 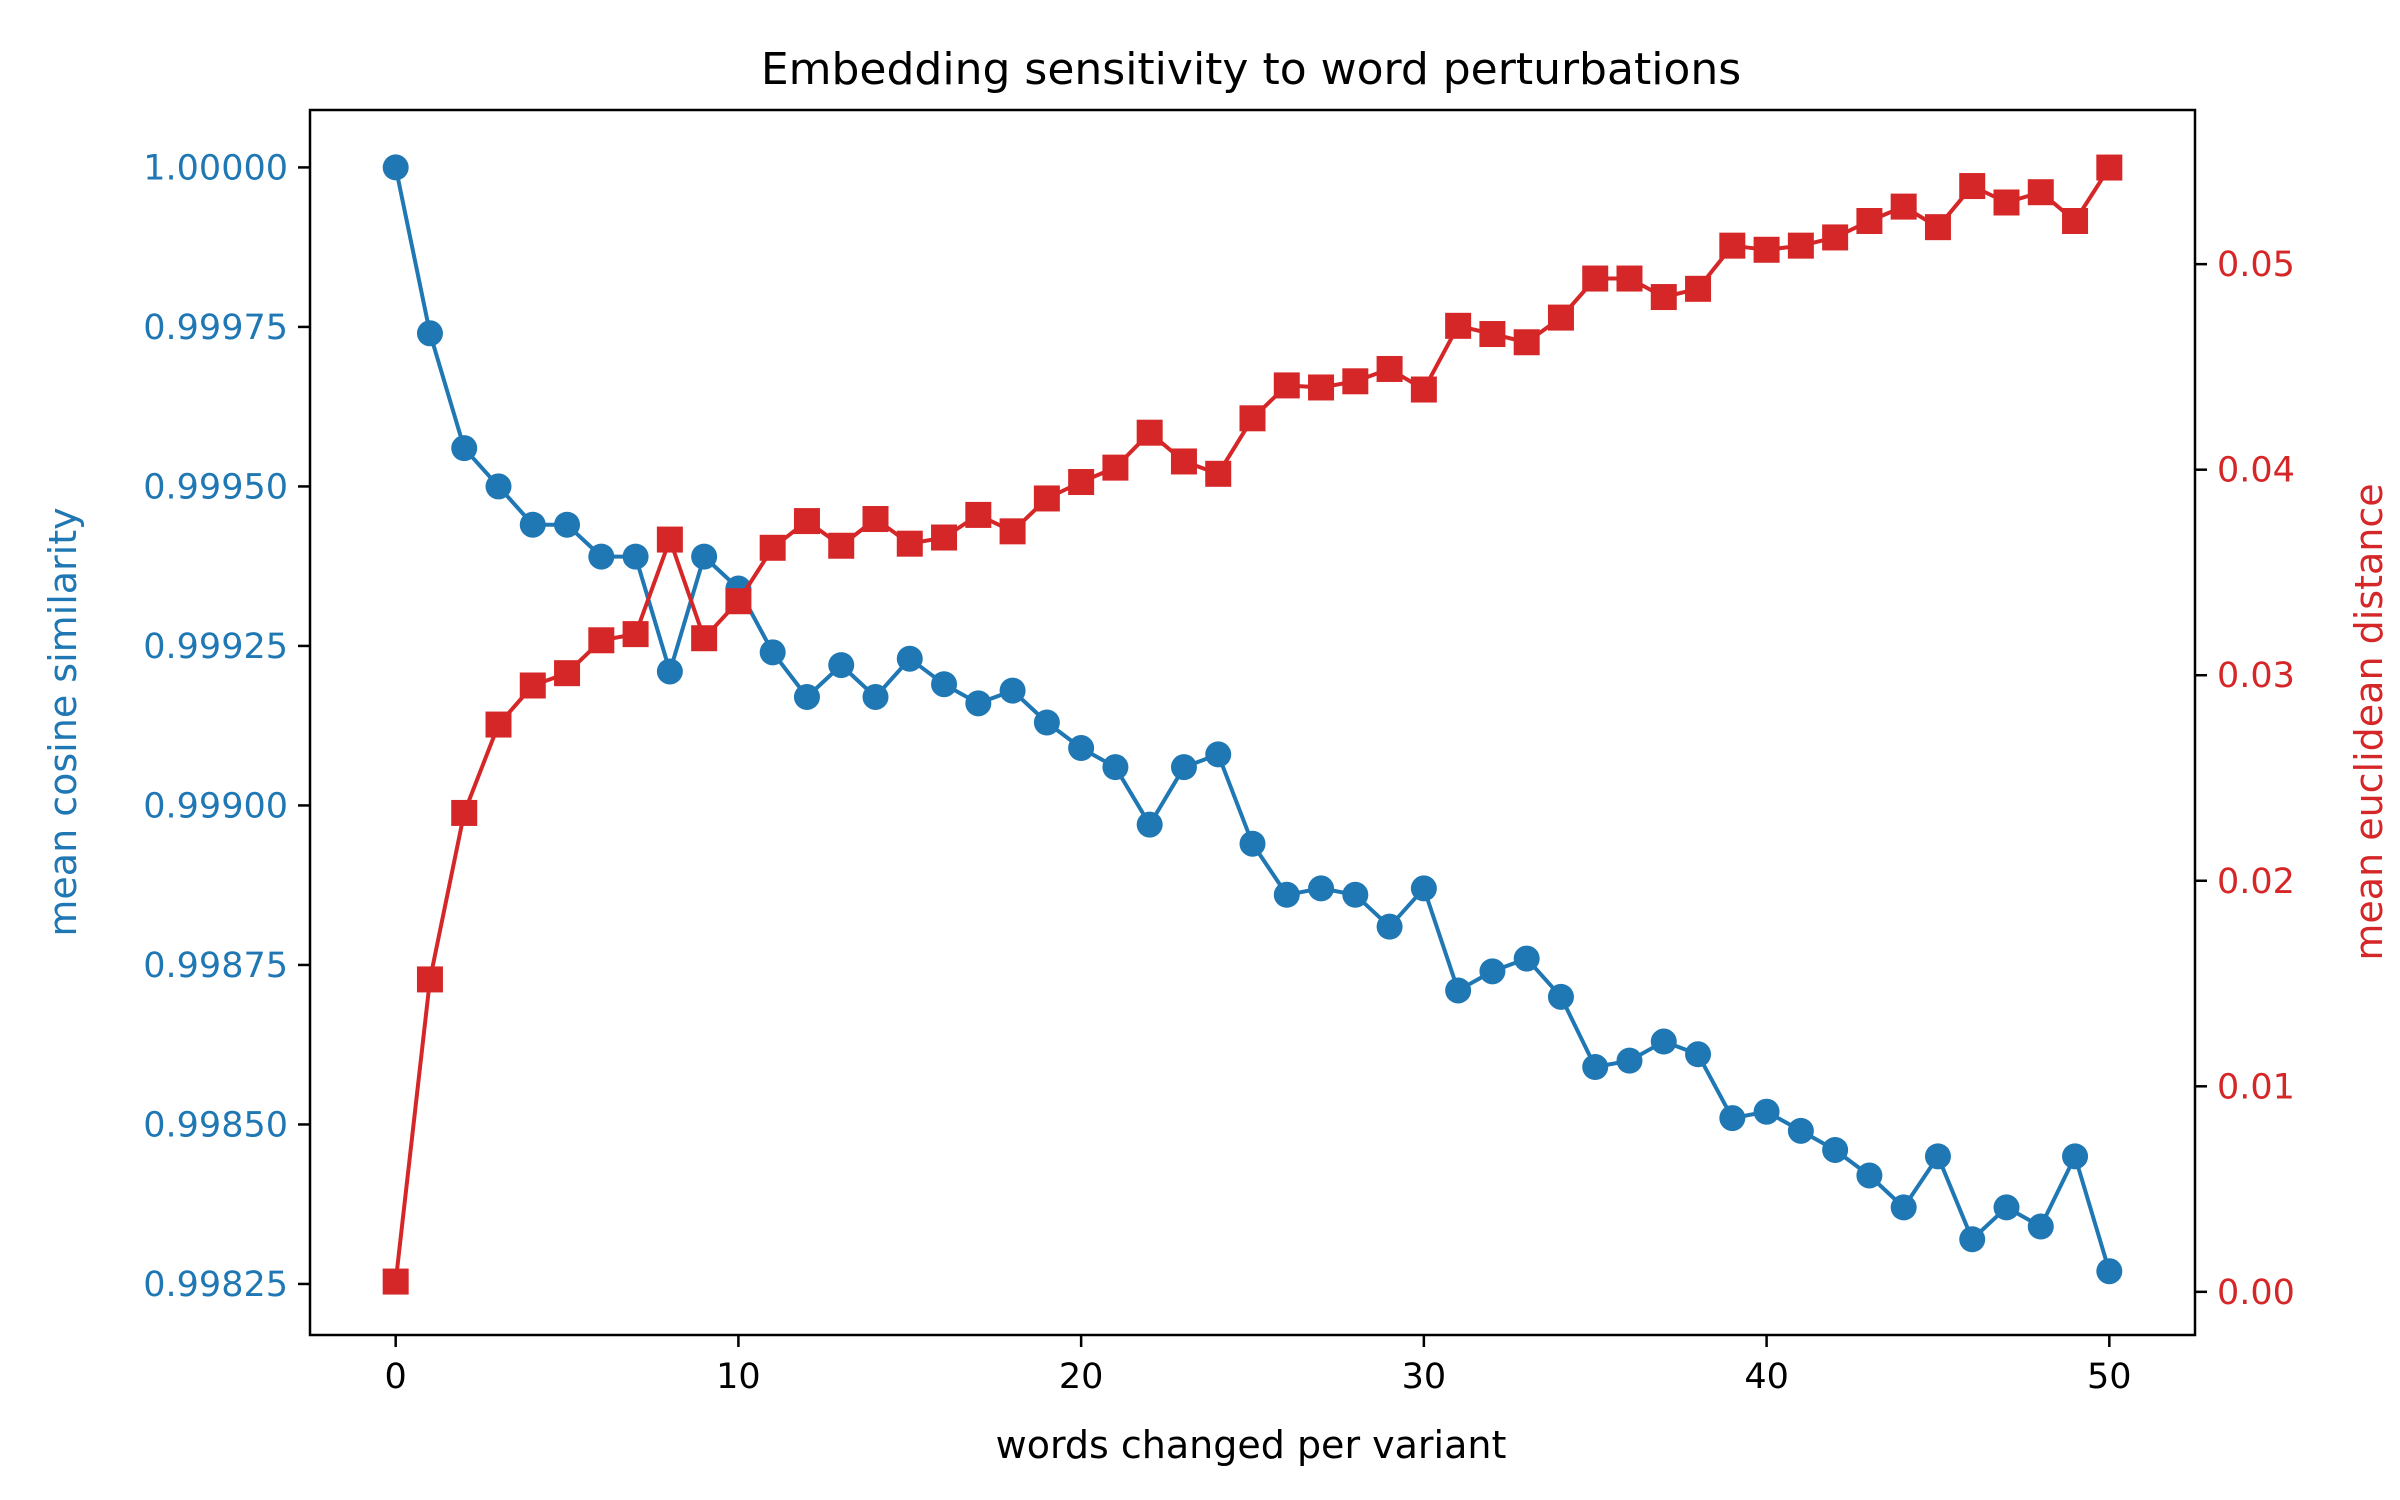 What do you see at coordinates (63, 721) in the screenshot?
I see `left-y-axis-label: mean cosine similarity` at bounding box center [63, 721].